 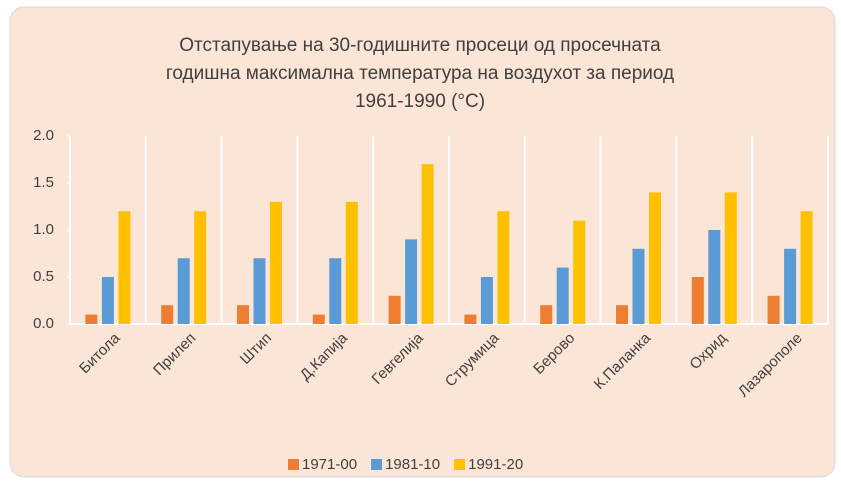 What do you see at coordinates (43, 135) in the screenshot?
I see `y-tick-label: 2.0` at bounding box center [43, 135].